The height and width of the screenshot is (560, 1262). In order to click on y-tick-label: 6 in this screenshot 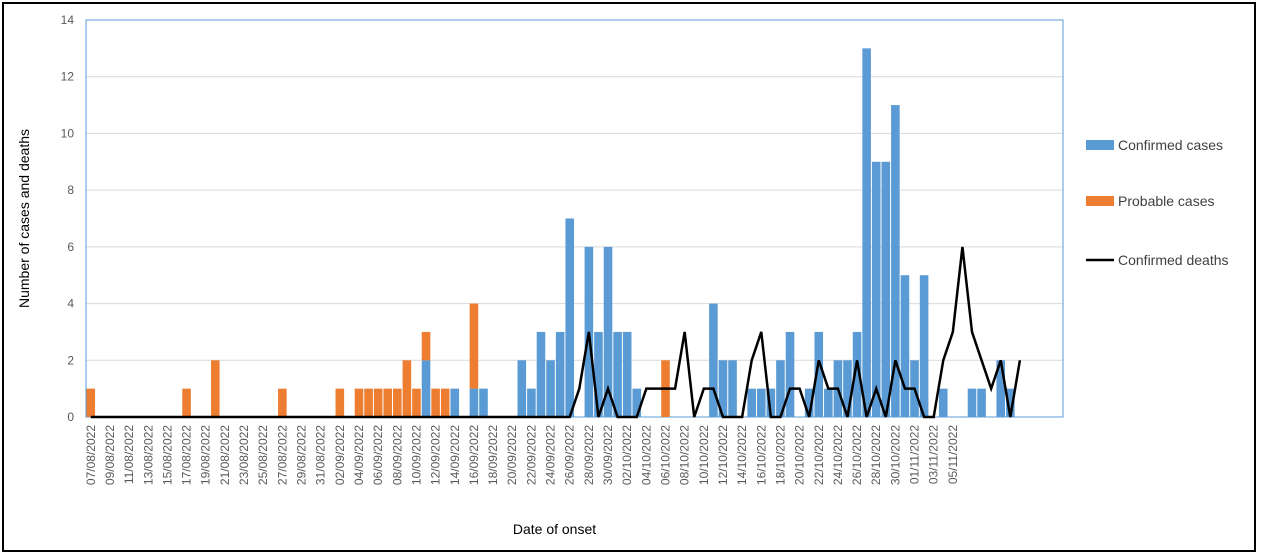, I will do `click(70, 247)`.